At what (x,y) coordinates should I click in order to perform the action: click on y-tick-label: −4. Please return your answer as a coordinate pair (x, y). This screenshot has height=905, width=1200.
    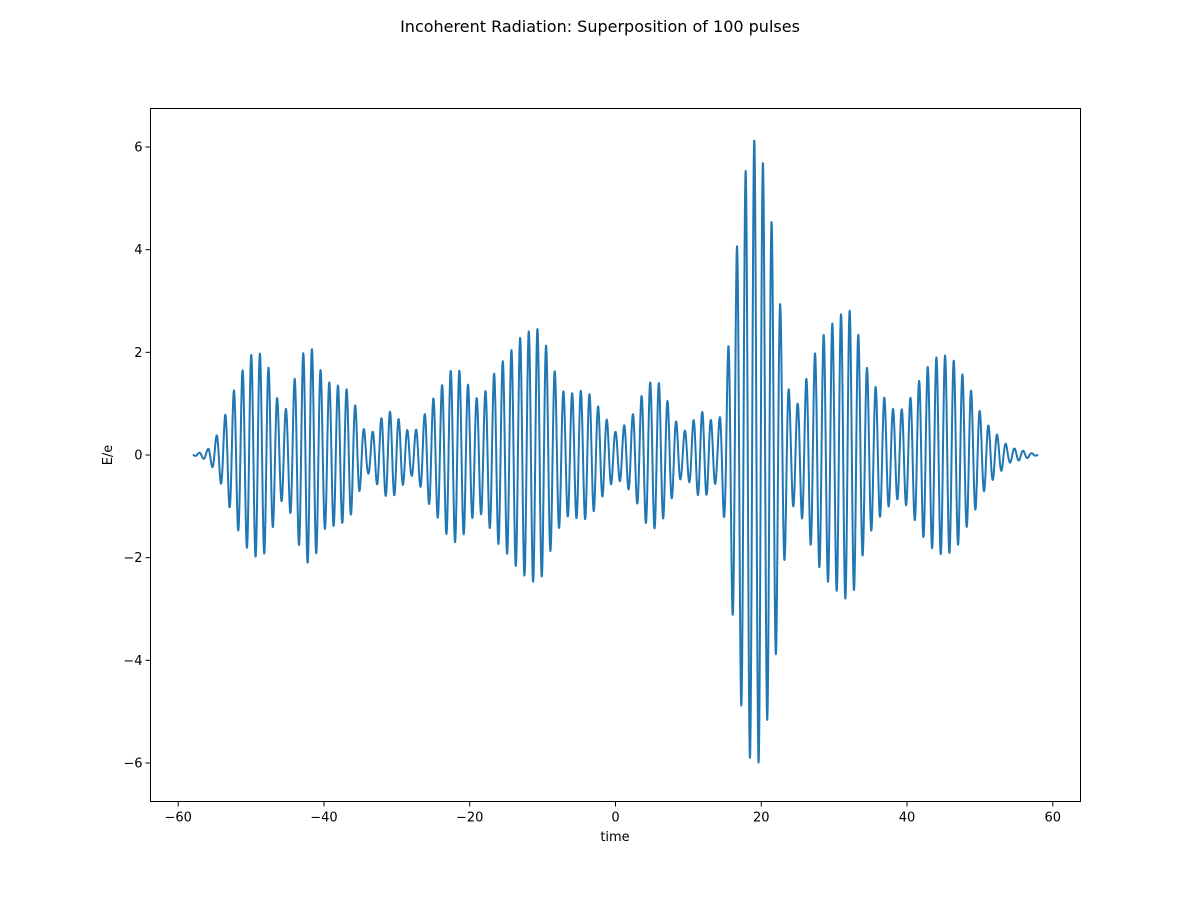
    Looking at the image, I should click on (132, 661).